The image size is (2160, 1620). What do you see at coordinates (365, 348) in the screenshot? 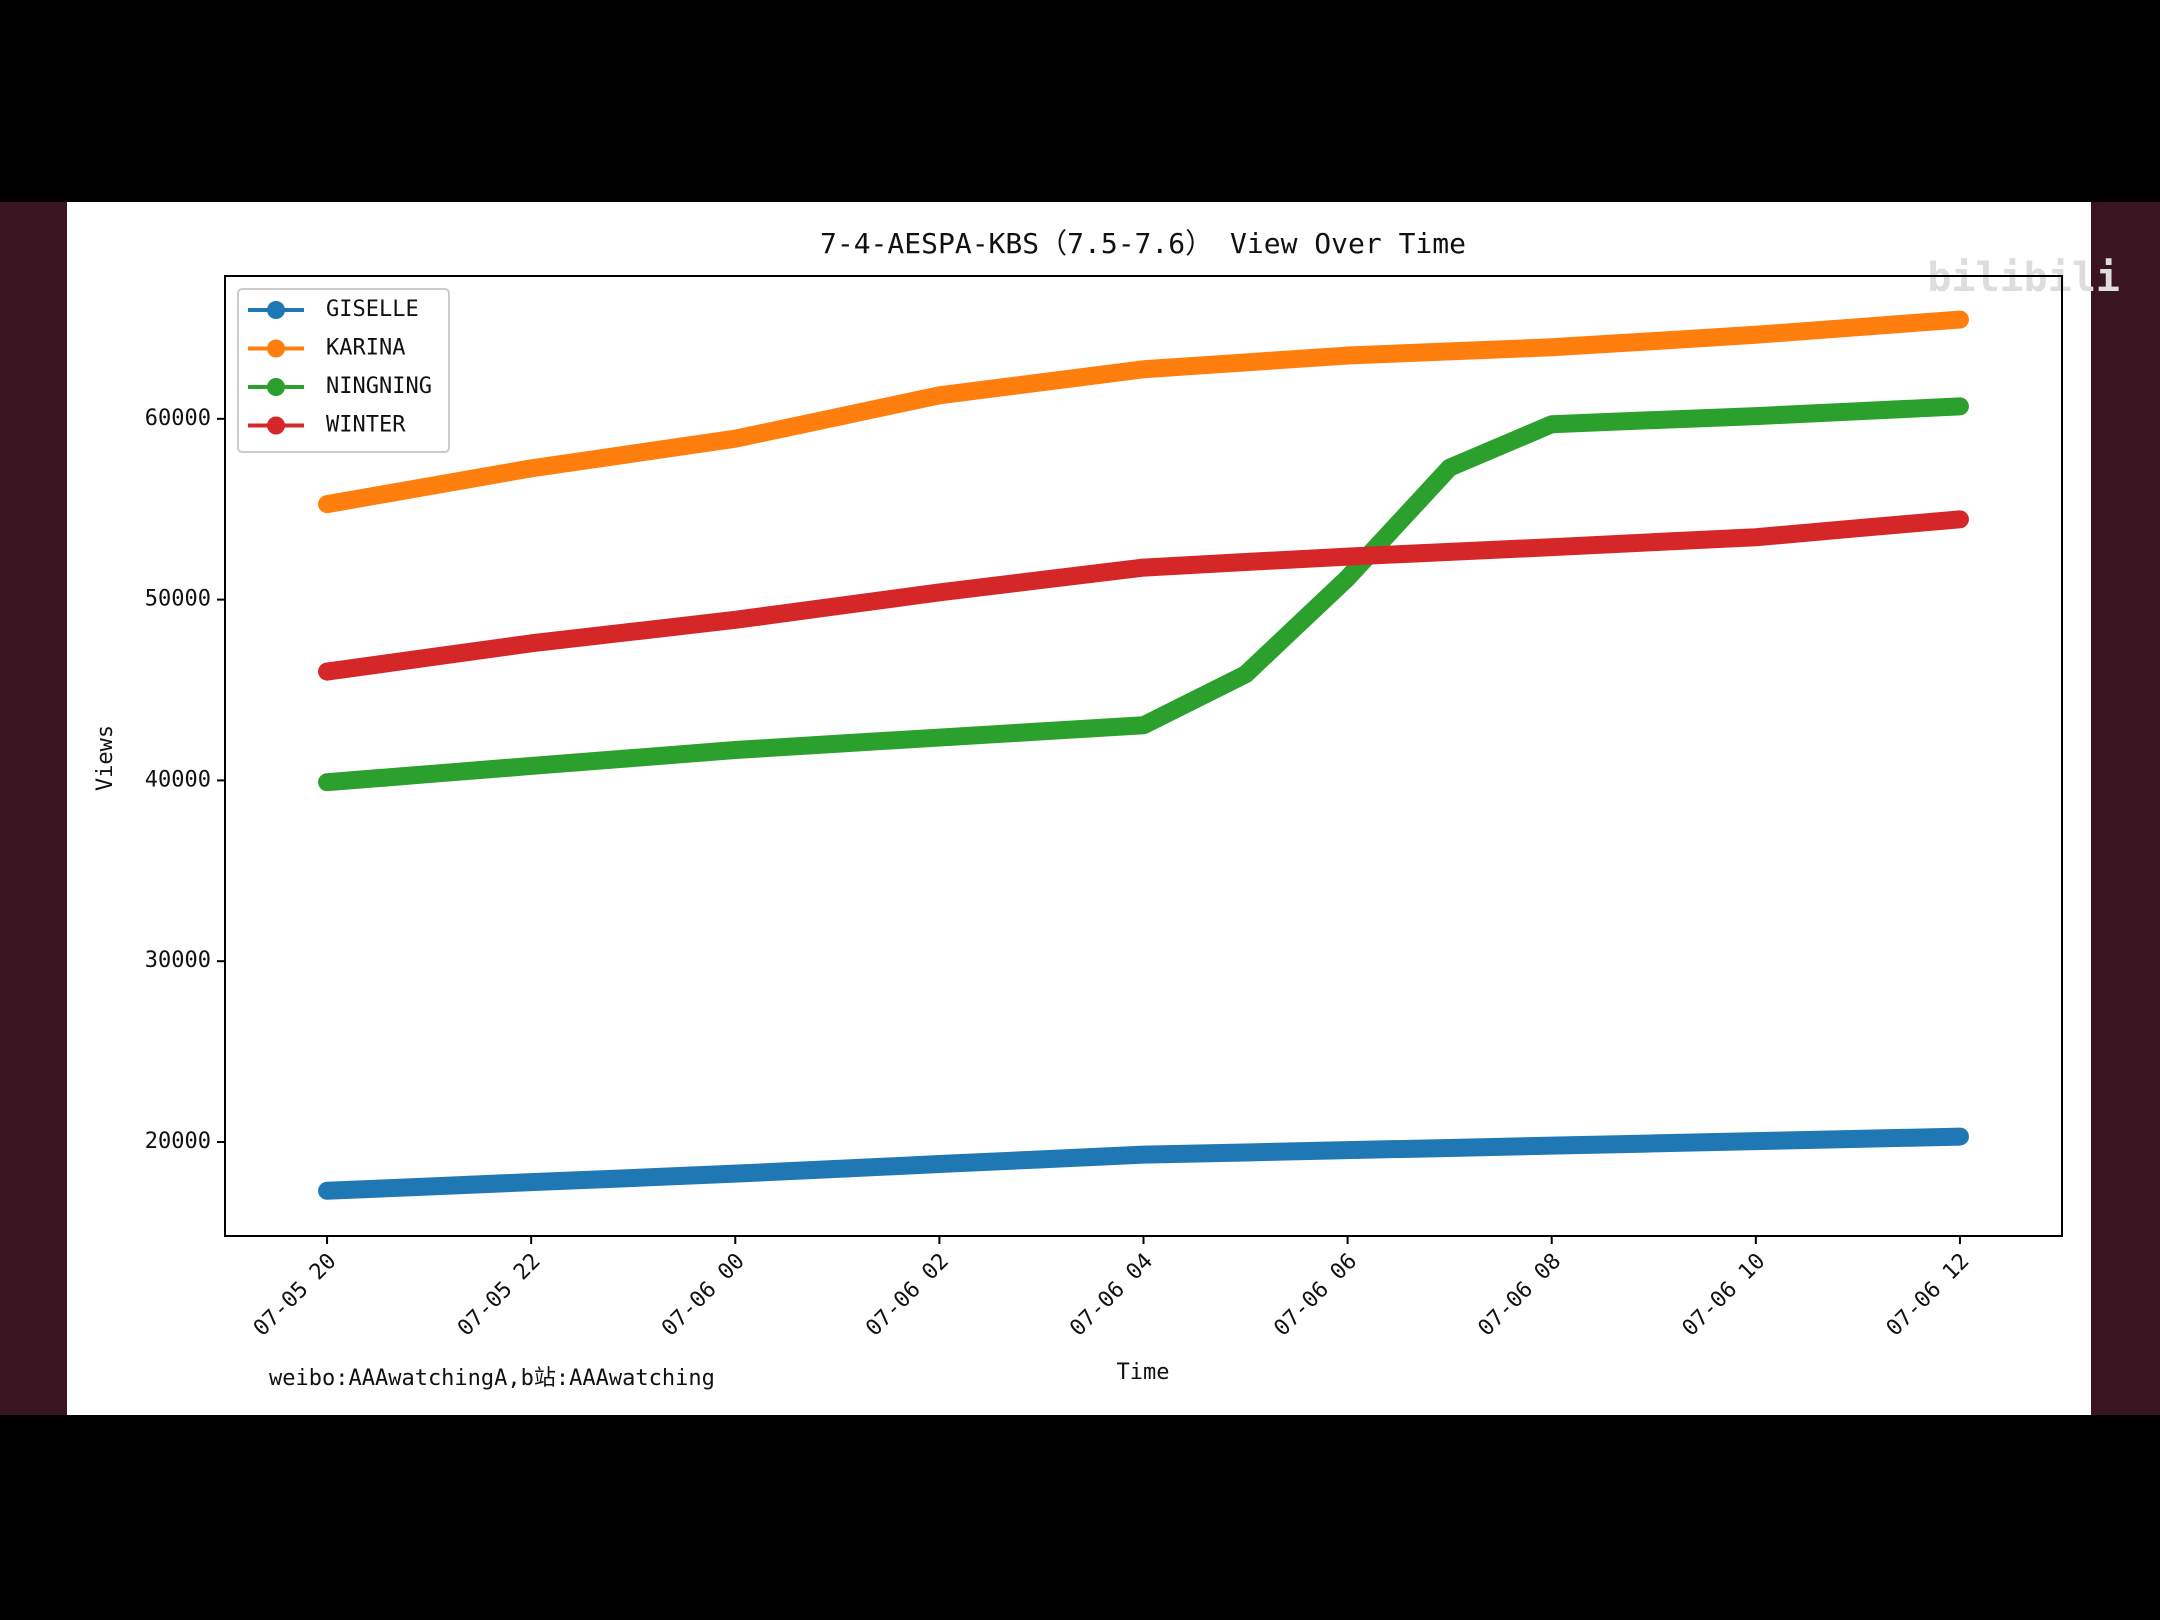
I see `legend-label: KARINA` at bounding box center [365, 348].